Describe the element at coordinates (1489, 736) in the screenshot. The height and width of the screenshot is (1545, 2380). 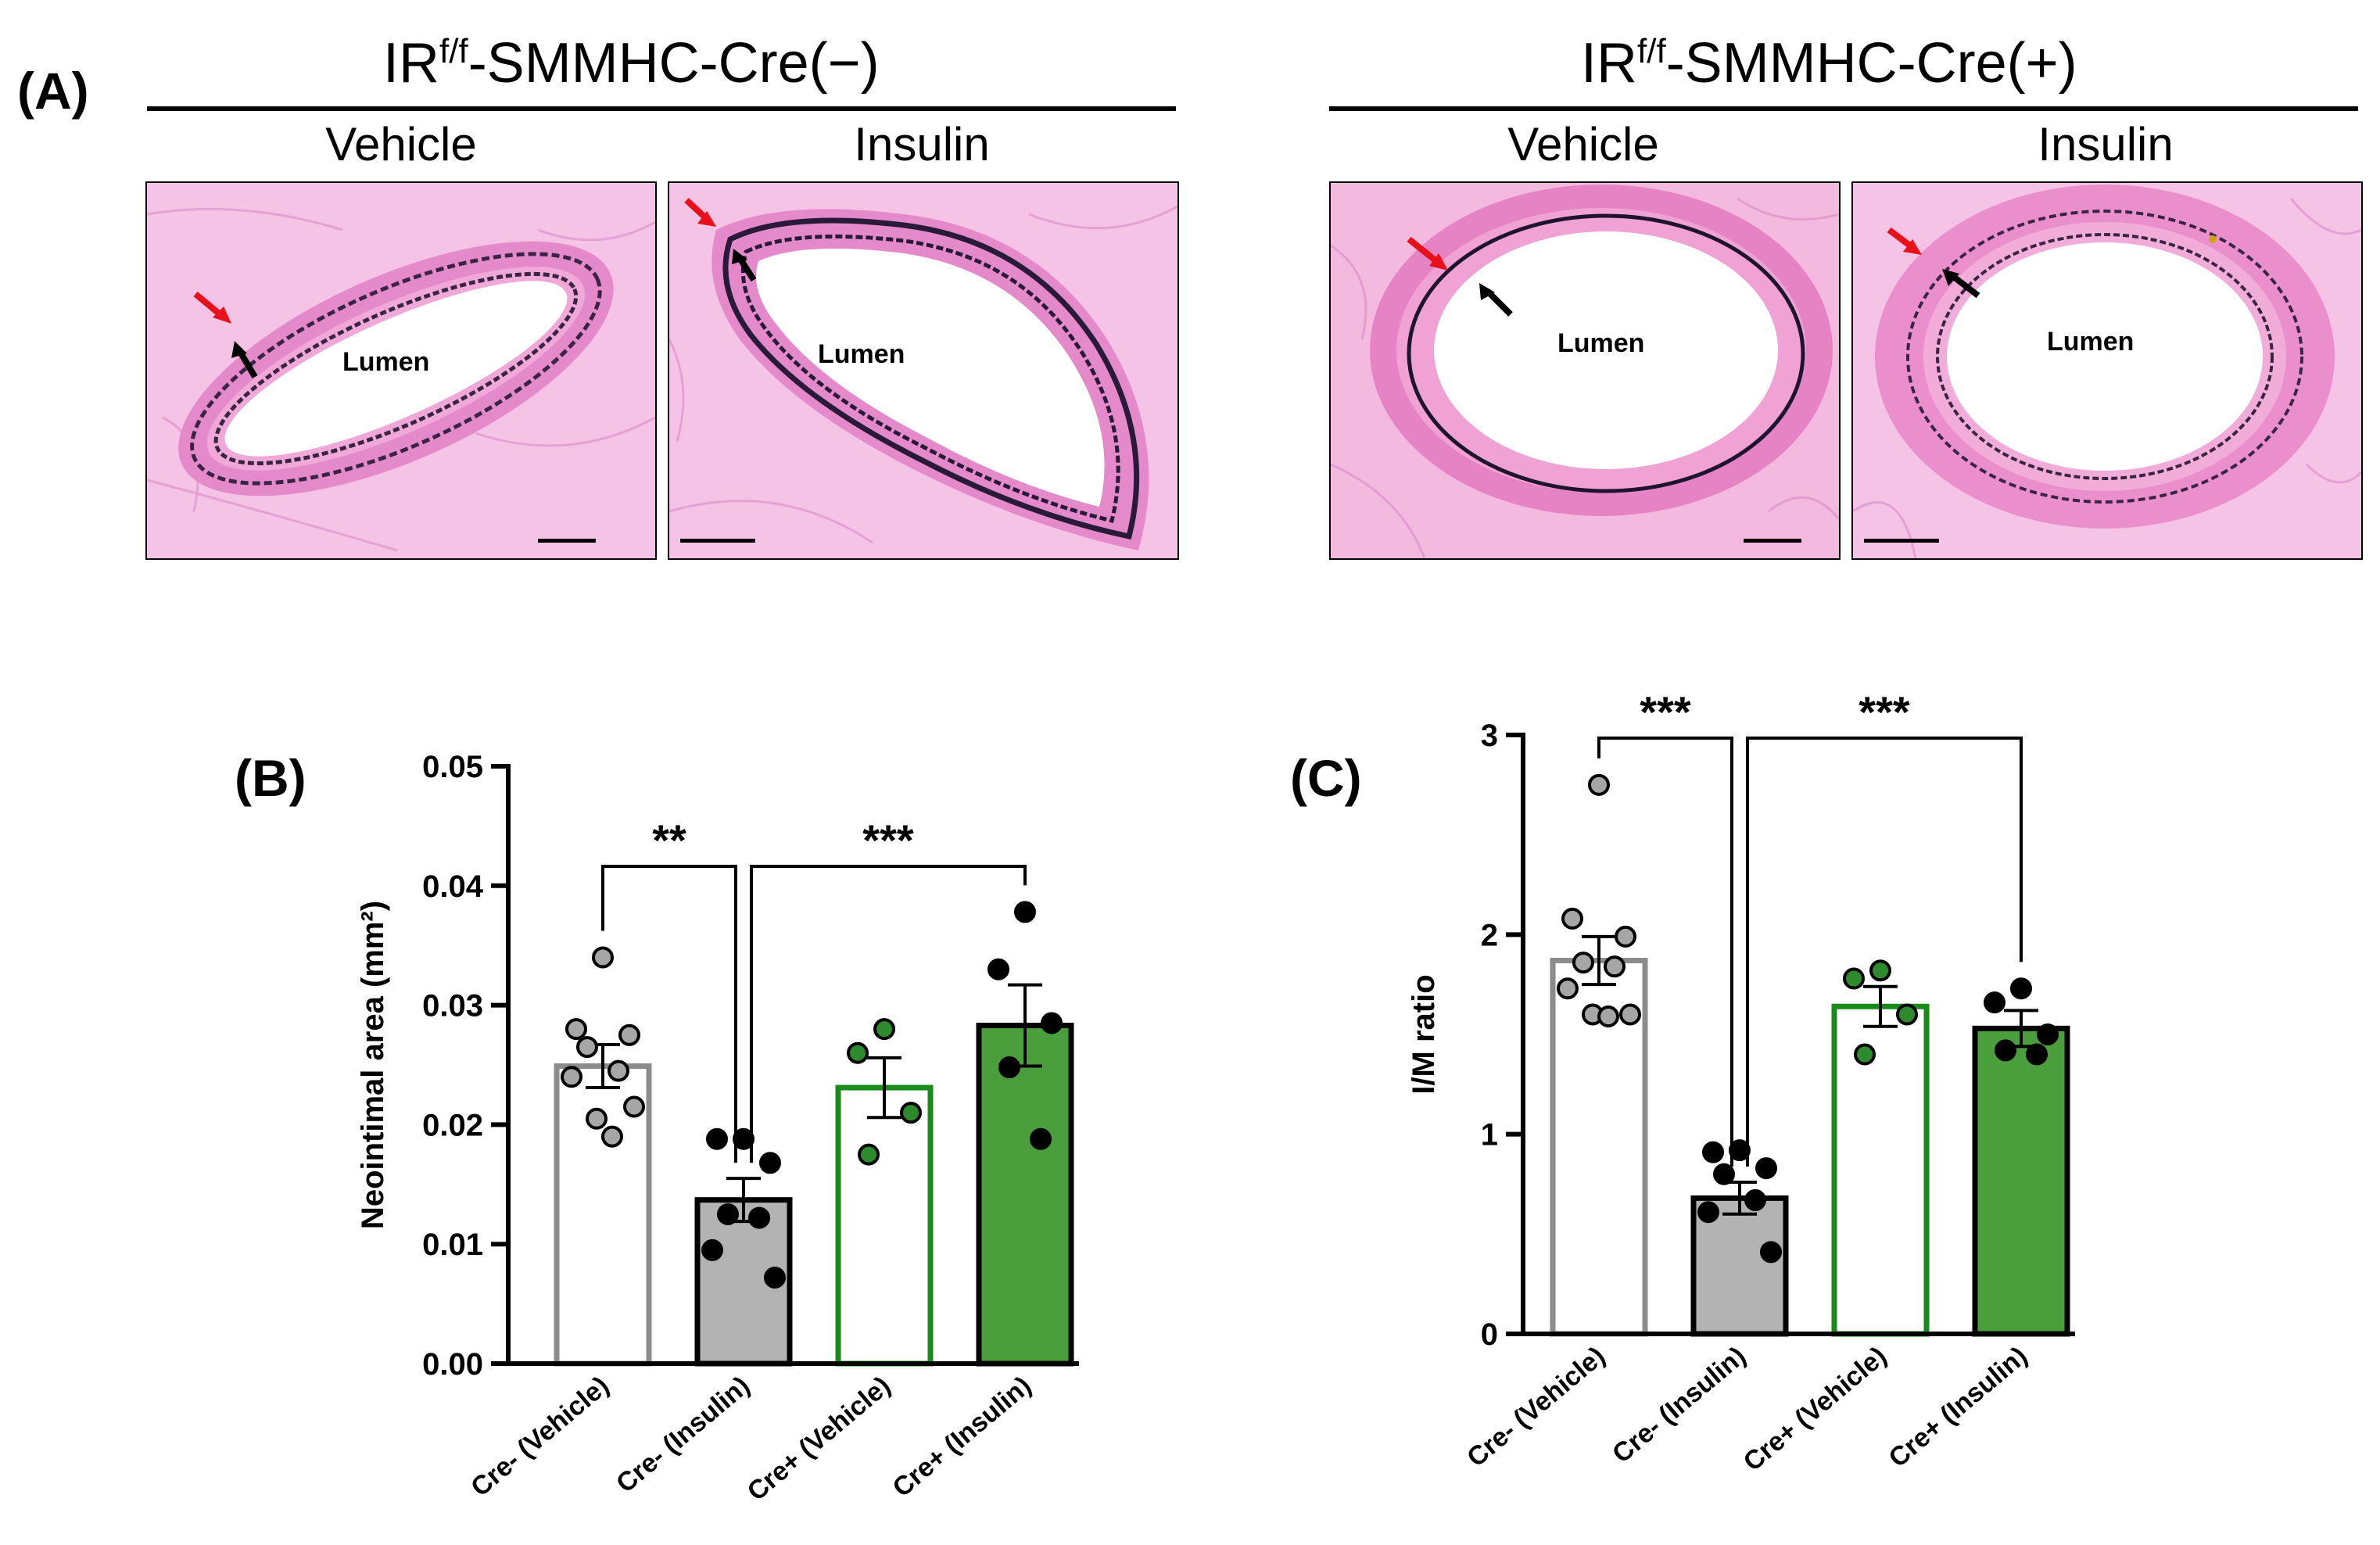
I see `y-tick-label: 3` at that location.